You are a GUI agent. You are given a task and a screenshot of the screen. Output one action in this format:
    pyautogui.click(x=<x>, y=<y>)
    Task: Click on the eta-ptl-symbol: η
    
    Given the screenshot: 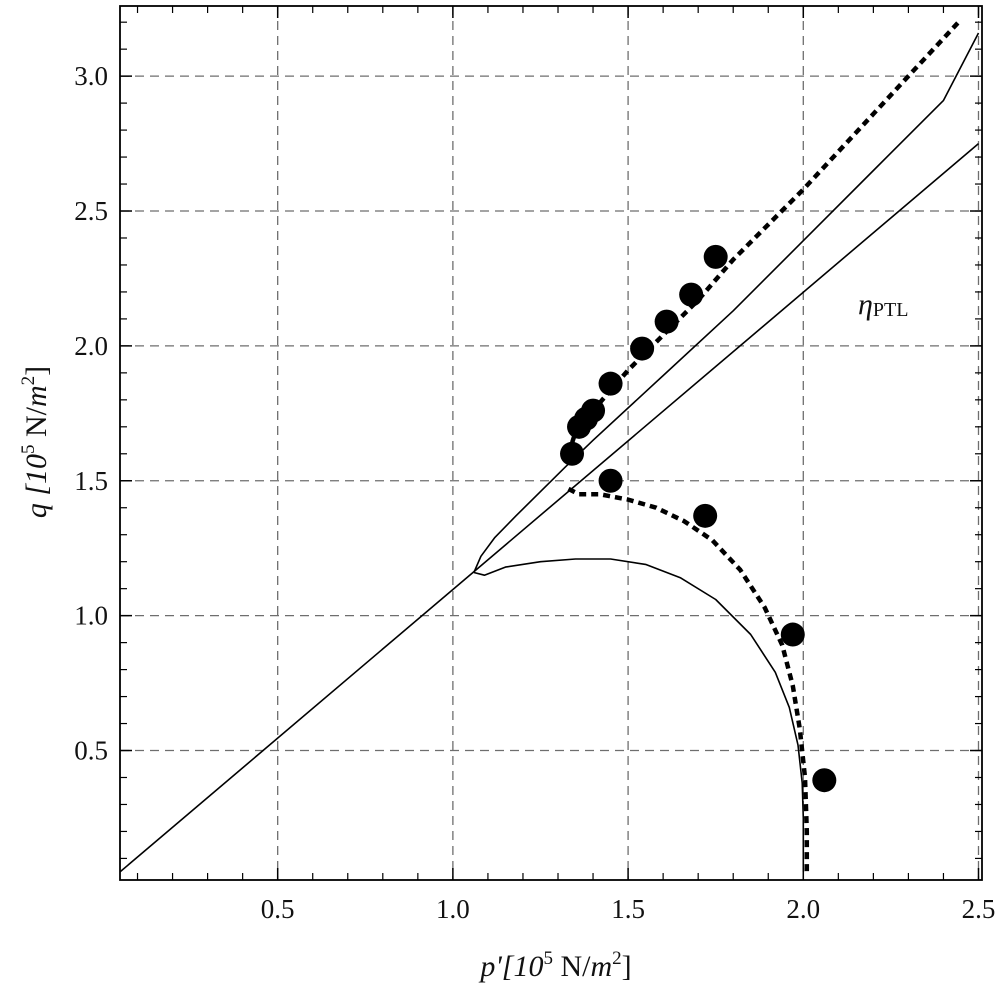 What is the action you would take?
    pyautogui.click(x=865, y=304)
    